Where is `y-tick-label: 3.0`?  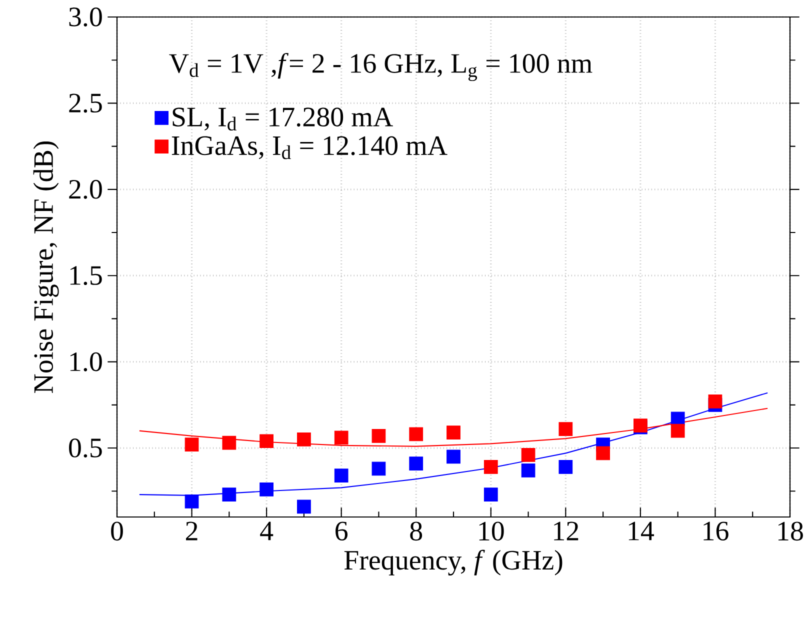 y-tick-label: 3.0 is located at coordinates (85, 17).